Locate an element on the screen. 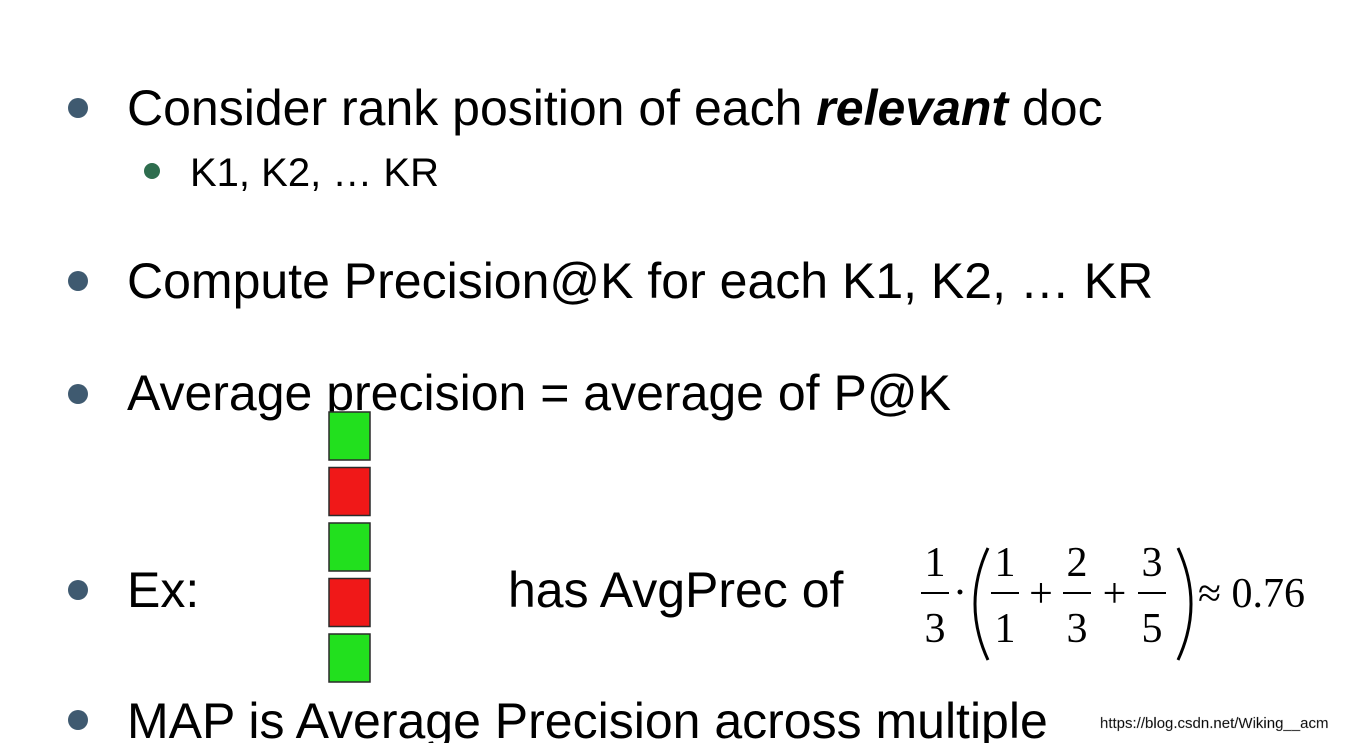 The width and height of the screenshot is (1350, 743). bullet-text: Ex: is located at coordinates (163, 590).